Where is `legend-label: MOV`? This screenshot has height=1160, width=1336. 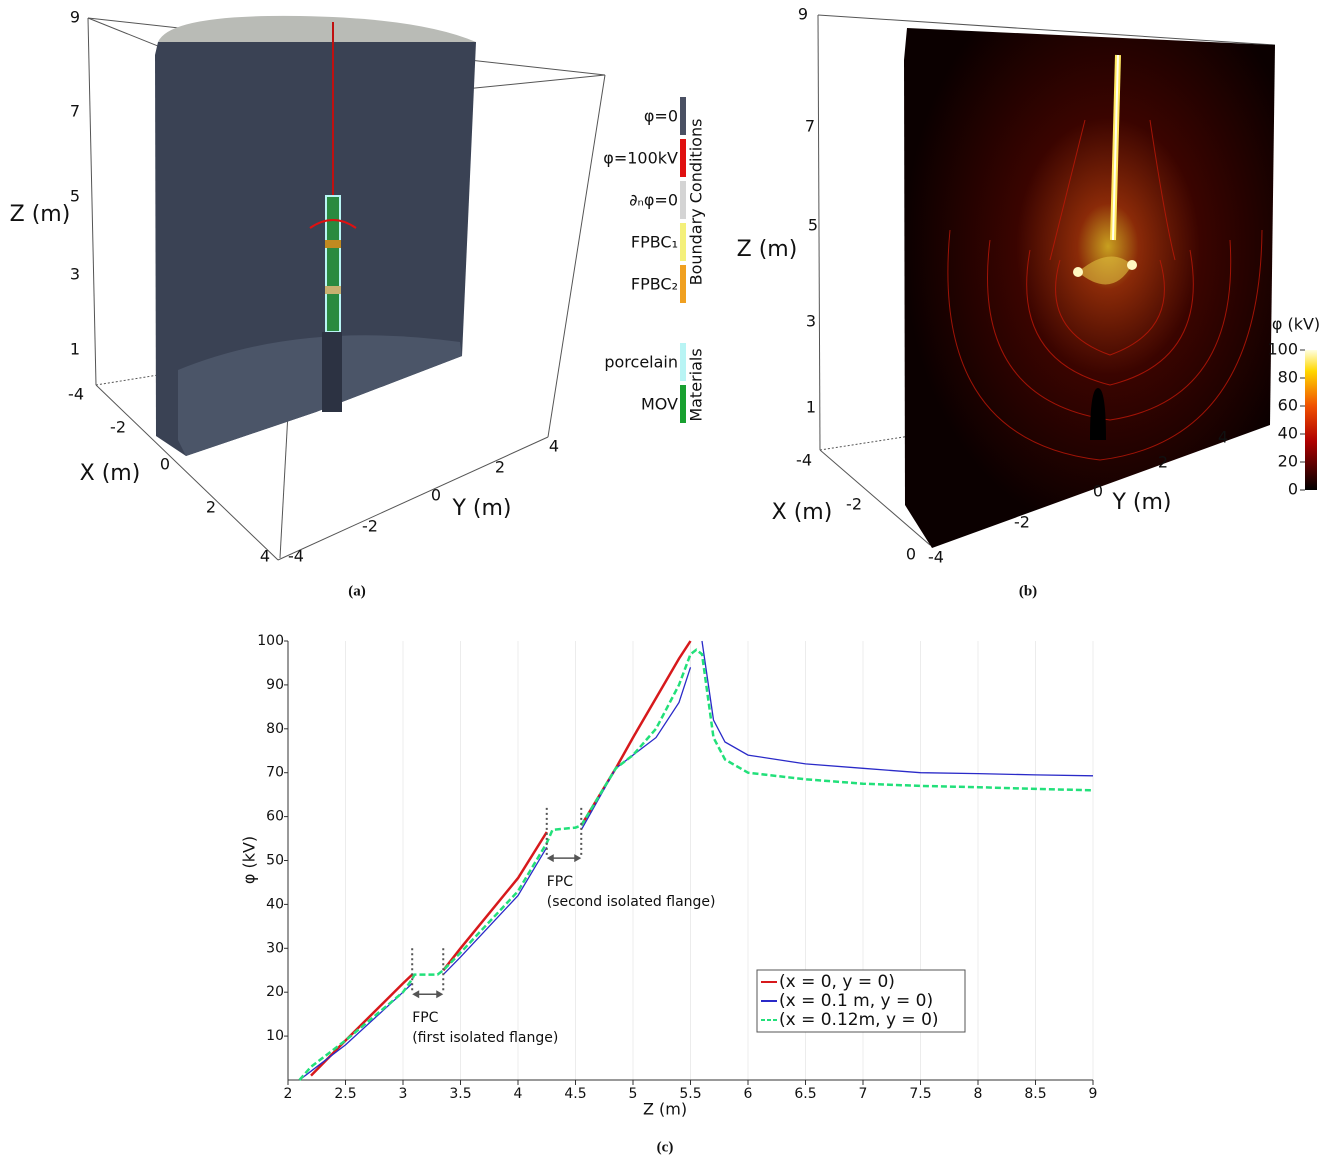 legend-label: MOV is located at coordinates (659, 404).